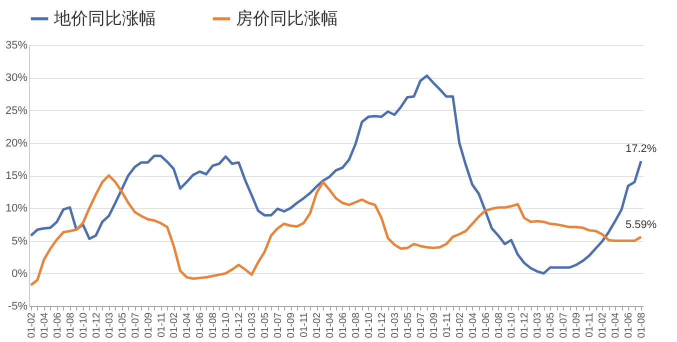  I want to click on y-tick-label: 20%, so click(16, 143).